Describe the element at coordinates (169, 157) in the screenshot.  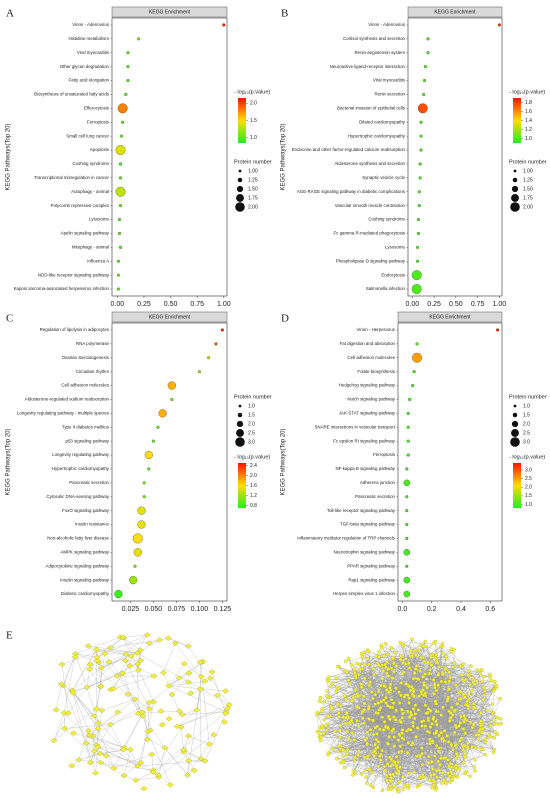
I see `plot-frame` at that location.